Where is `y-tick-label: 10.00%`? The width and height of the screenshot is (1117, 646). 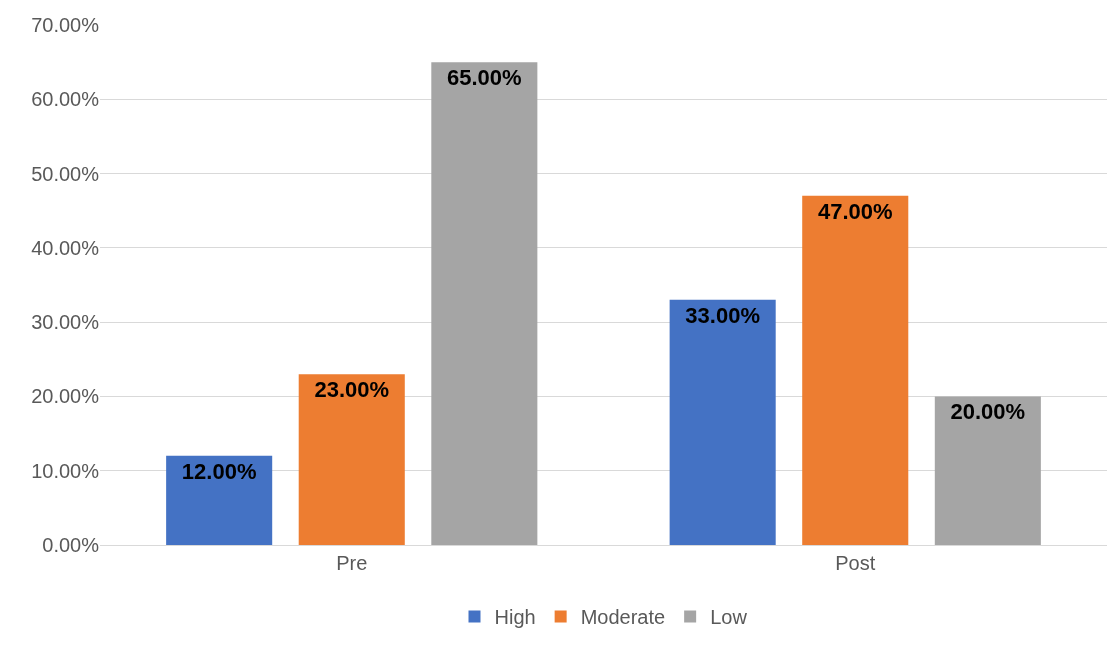 y-tick-label: 10.00% is located at coordinates (65, 470).